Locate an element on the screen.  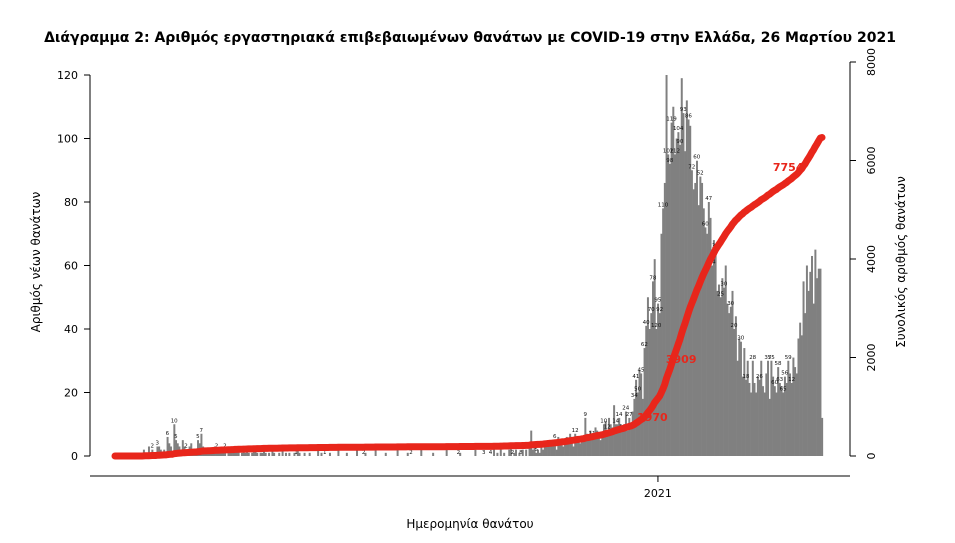
bar-value-label: 90 is located at coordinates (679, 142).